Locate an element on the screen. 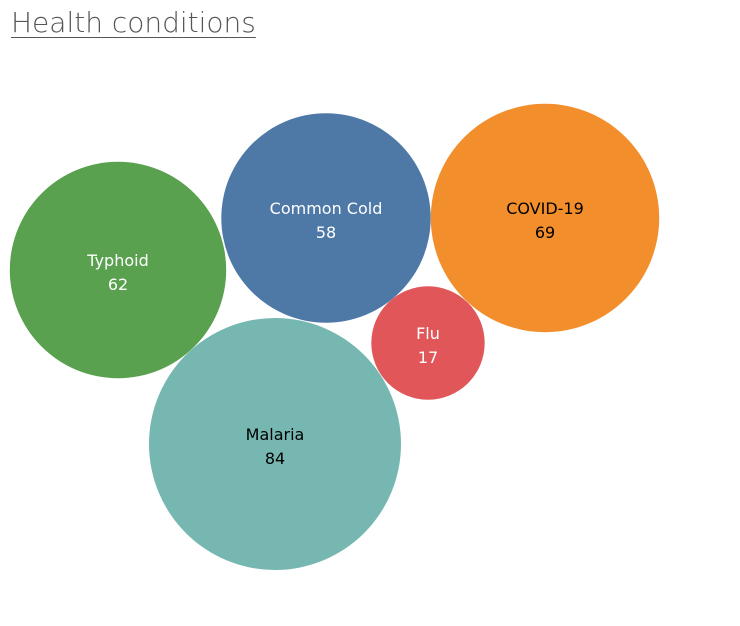 The height and width of the screenshot is (626, 740). bubble-malaria: Malaria 84 is located at coordinates (275, 444).